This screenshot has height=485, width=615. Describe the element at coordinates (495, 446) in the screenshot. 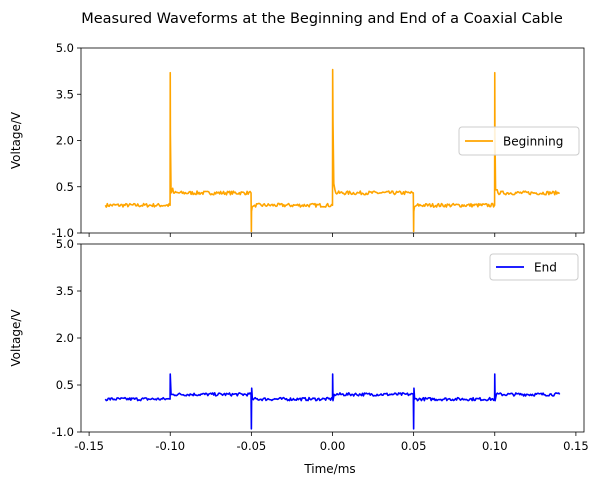

I see `x-tick-label: 0.10` at that location.